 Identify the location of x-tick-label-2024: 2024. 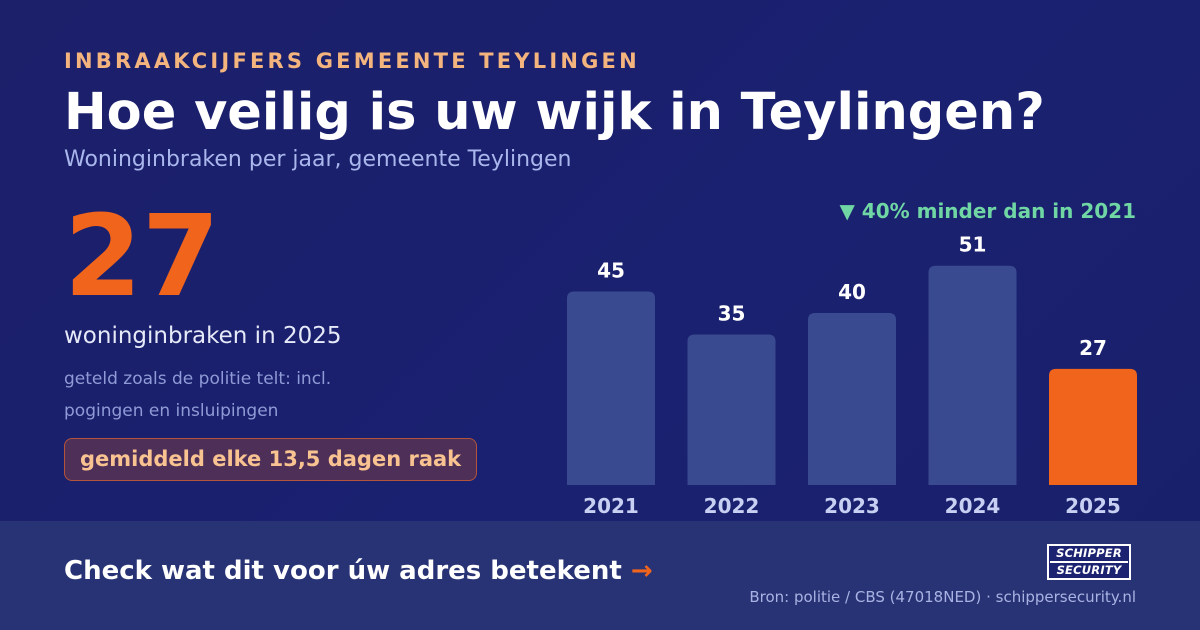
(973, 506).